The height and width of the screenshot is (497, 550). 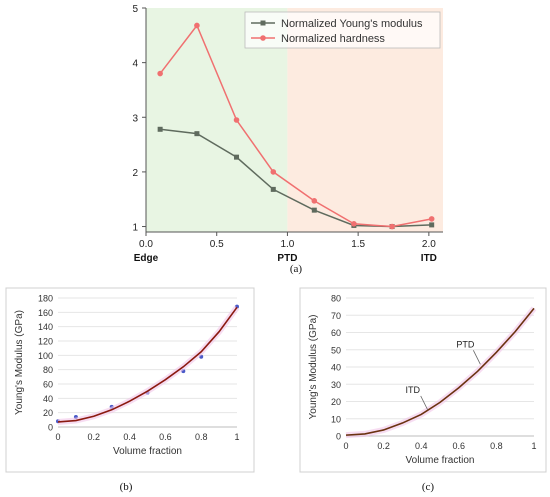 I want to click on y-tick-label: 5, so click(x=135, y=9).